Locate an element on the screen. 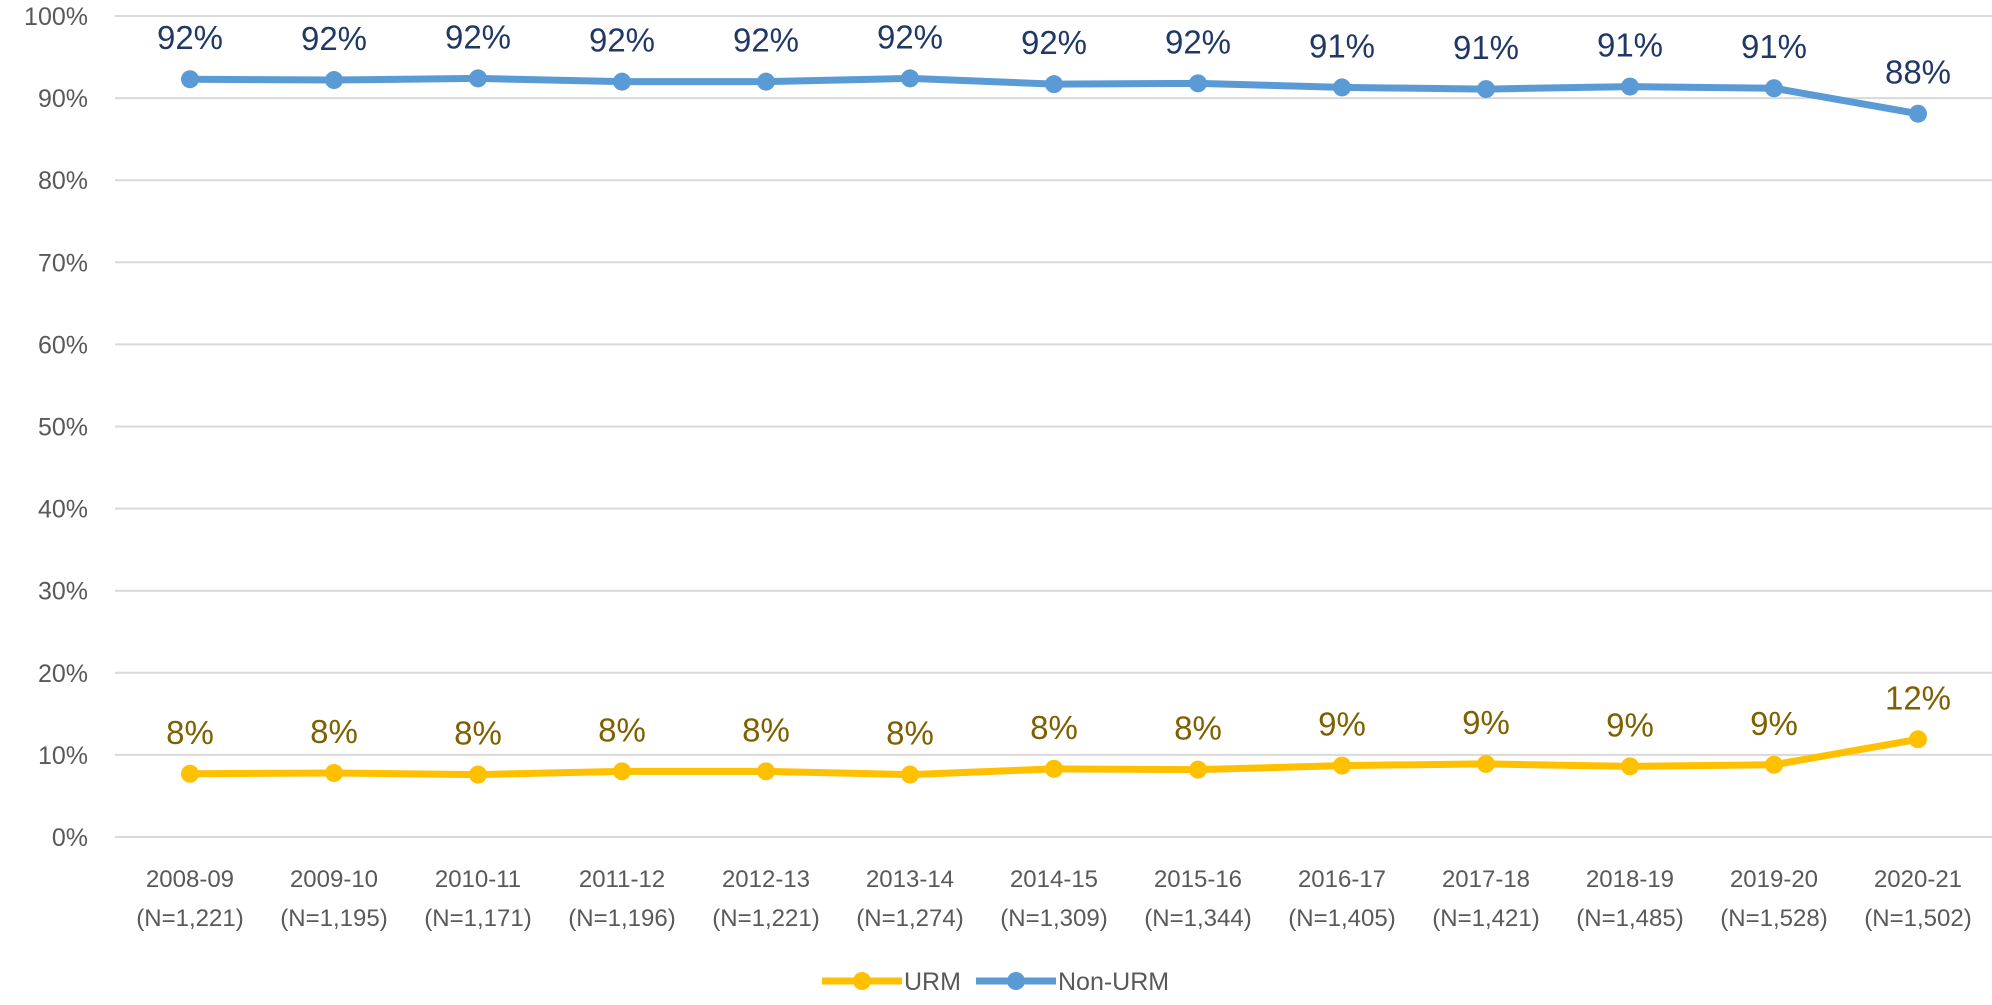 The image size is (1992, 1005). y-axis-tick-labels: 0% 10% 20% 30% 40% 50% 60% 70% 80% 90% 100% is located at coordinates (56, 427).